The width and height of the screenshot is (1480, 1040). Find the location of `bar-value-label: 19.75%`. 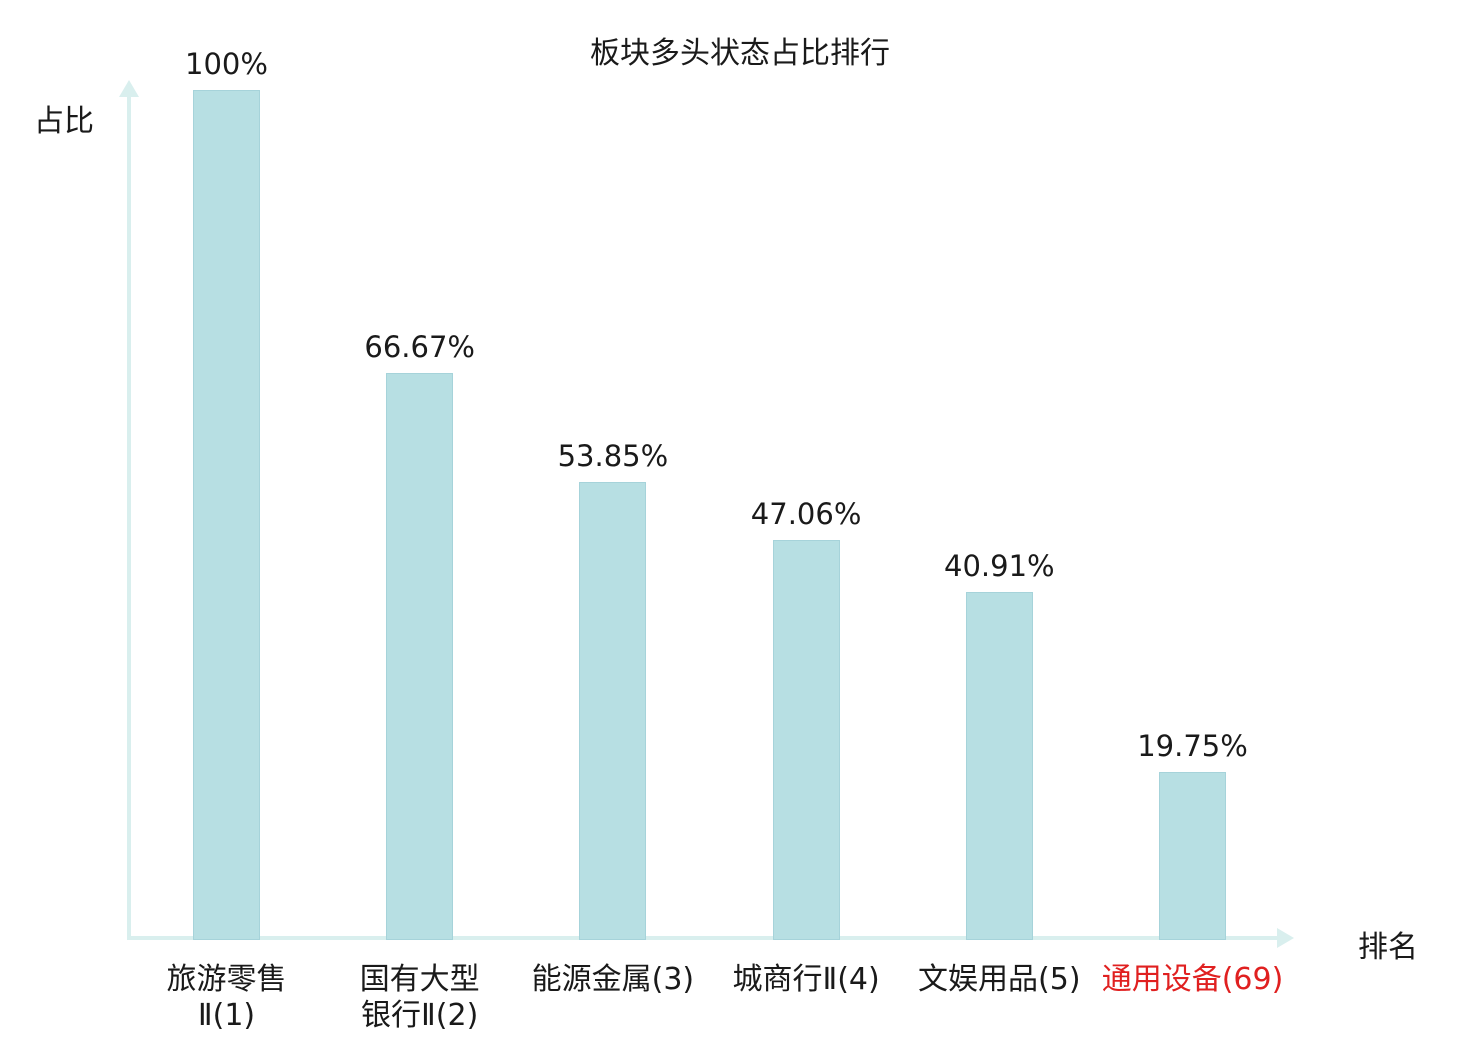

bar-value-label: 19.75% is located at coordinates (1192, 746).